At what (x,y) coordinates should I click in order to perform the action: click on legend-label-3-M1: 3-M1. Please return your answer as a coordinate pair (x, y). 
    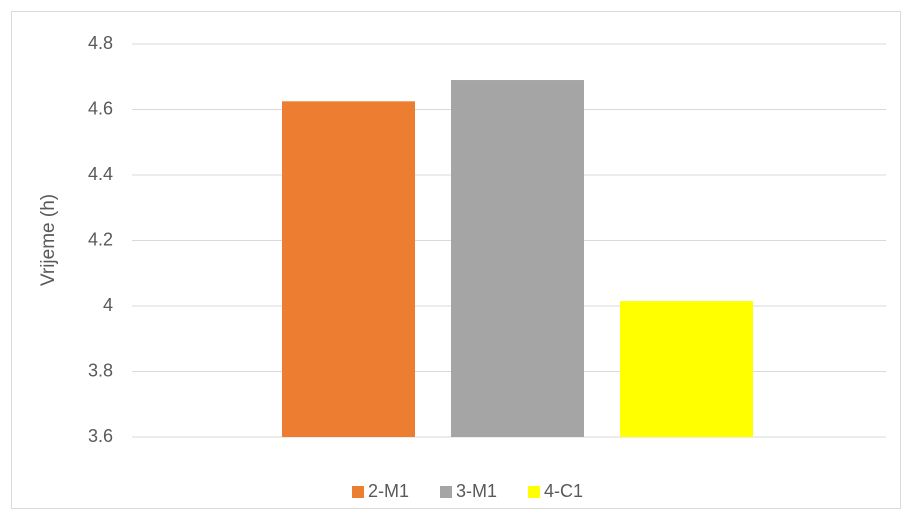
    Looking at the image, I should click on (476, 491).